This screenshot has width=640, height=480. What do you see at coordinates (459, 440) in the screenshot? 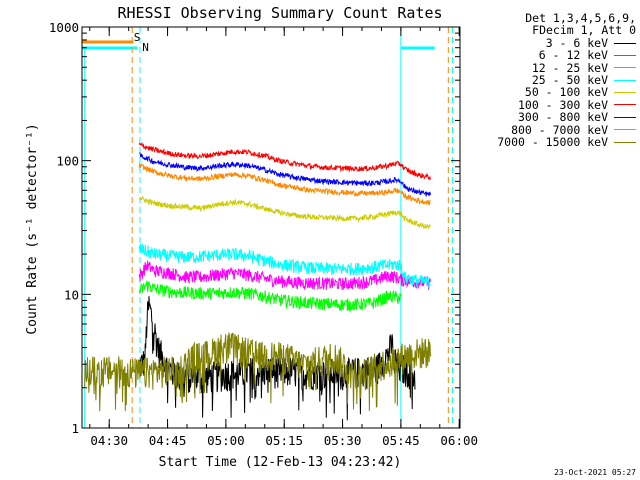
I see `x-tick-label: 06:00` at bounding box center [459, 440].